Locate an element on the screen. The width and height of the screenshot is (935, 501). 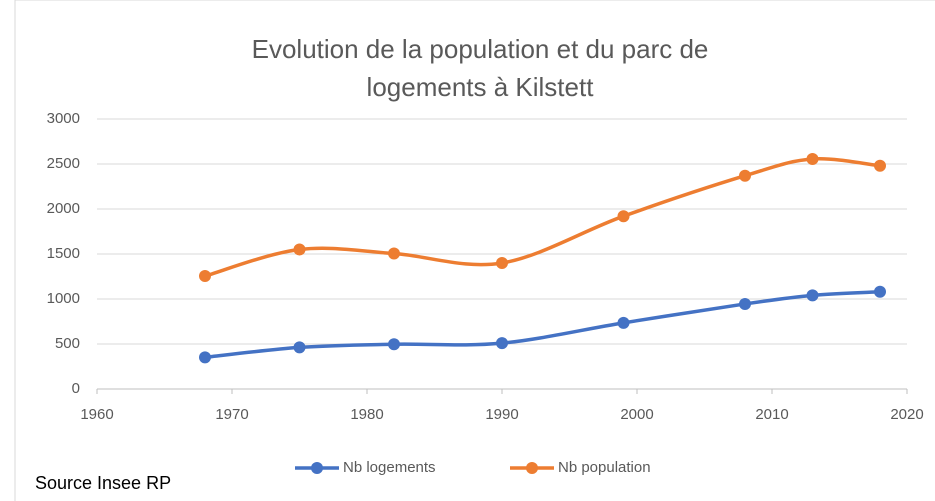
x-tick-label: 2000 is located at coordinates (636, 414).